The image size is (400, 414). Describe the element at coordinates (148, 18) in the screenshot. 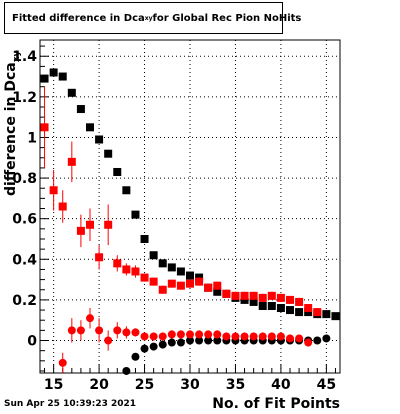

I see `title-subscript: xy` at that location.